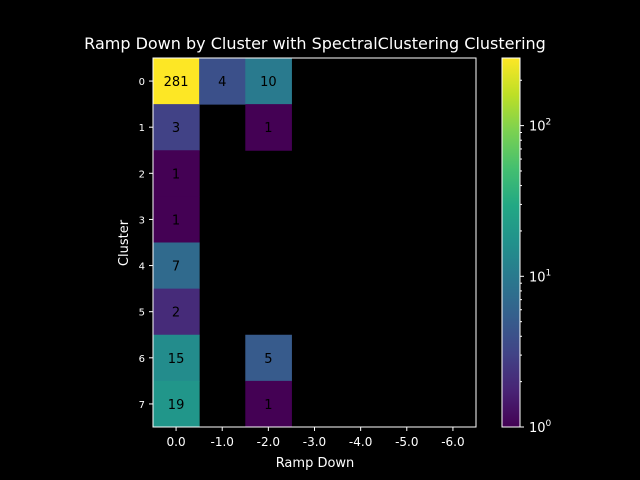 This screenshot has width=640, height=480. What do you see at coordinates (540, 126) in the screenshot?
I see `colorbar-tick-label: 10²` at bounding box center [540, 126].